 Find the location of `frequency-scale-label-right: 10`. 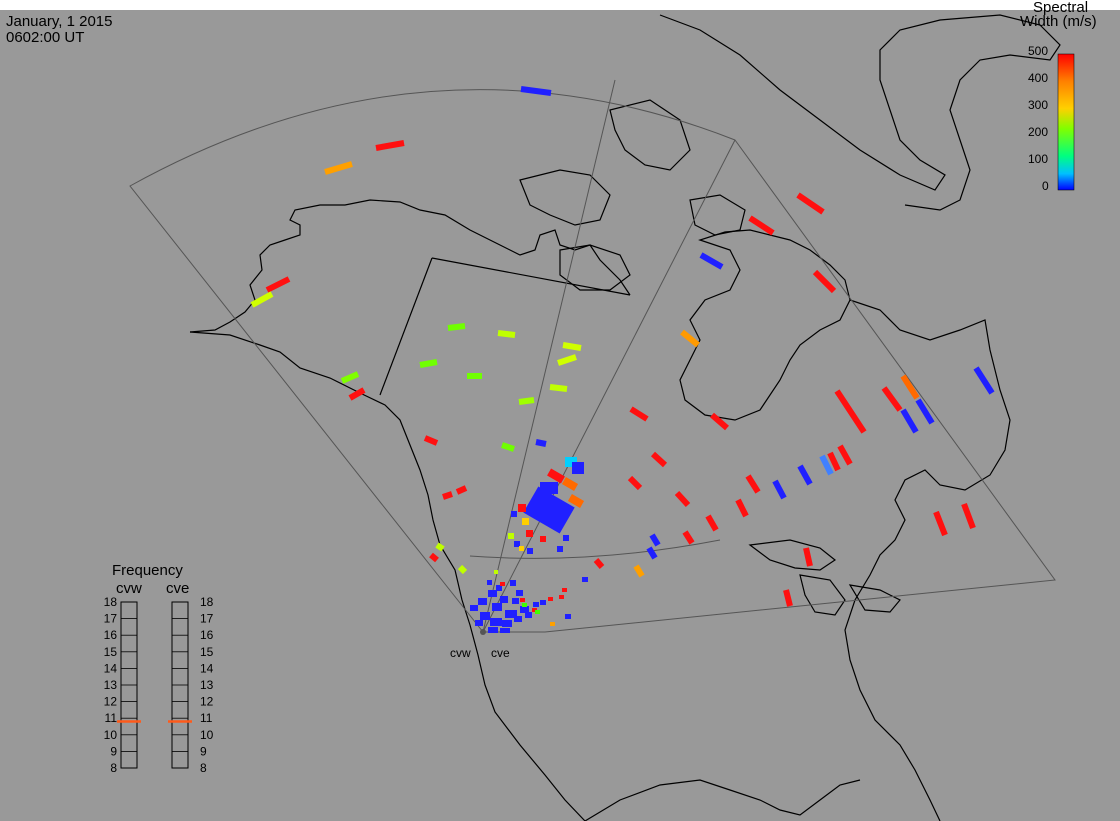

frequency-scale-label-right: 10 is located at coordinates (207, 735).